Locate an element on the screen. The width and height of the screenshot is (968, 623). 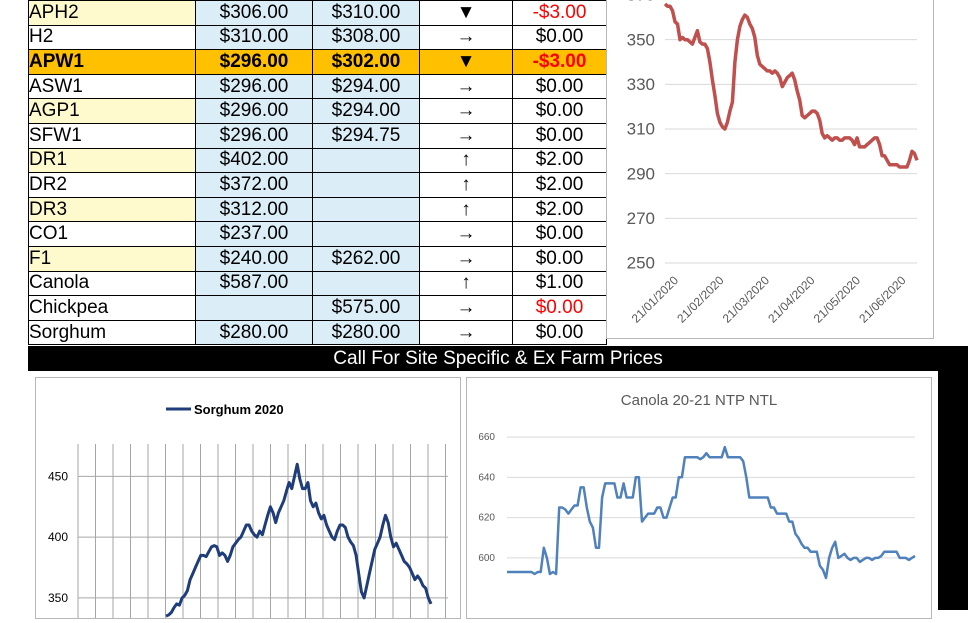
price-row-aph2: APH2 $306.00 $310.00 ▼ -$3.00 is located at coordinates (317, 13).